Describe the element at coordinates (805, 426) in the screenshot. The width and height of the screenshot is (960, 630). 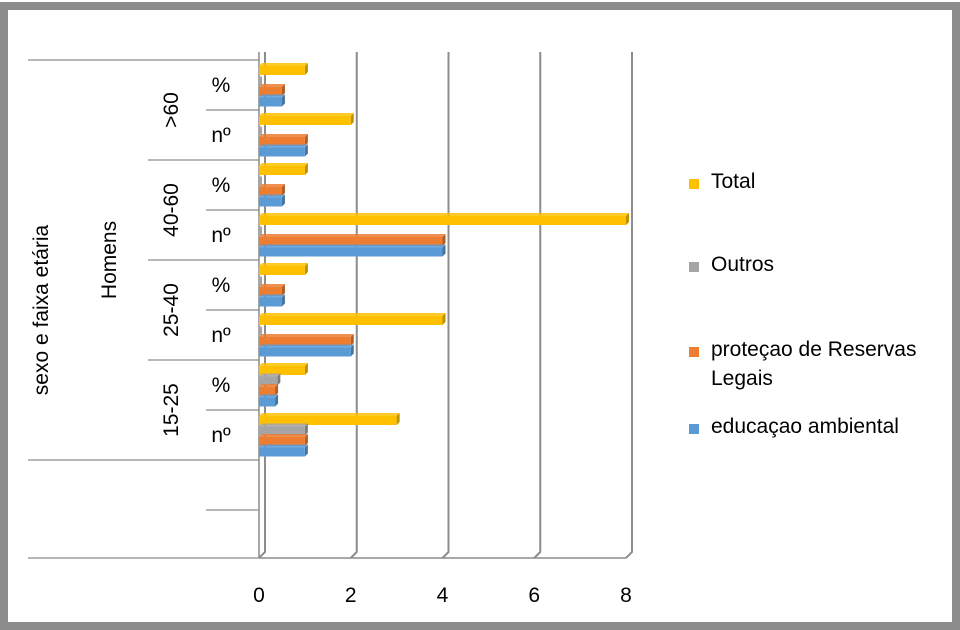
I see `legend-label: educaçao ambiental` at that location.